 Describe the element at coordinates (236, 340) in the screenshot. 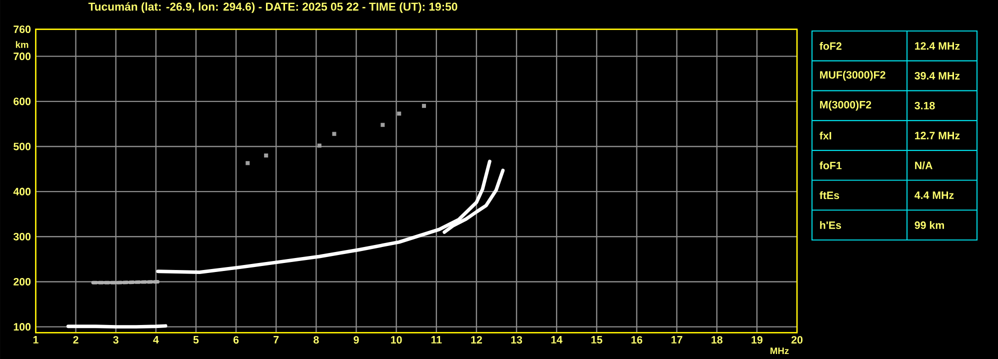

I see `x-tick-label: 6` at that location.